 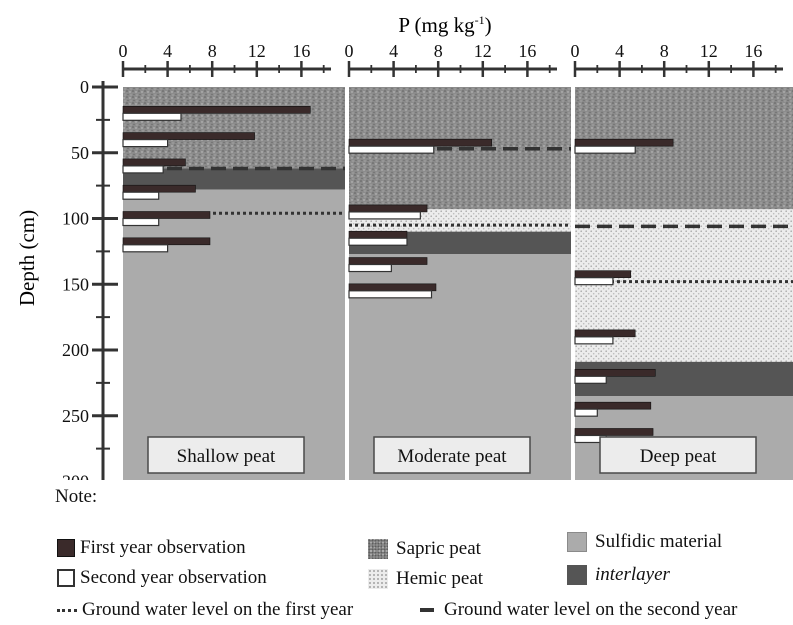 What do you see at coordinates (218, 609) in the screenshot?
I see `legend-gw-first-label: Ground water level on the first year` at bounding box center [218, 609].